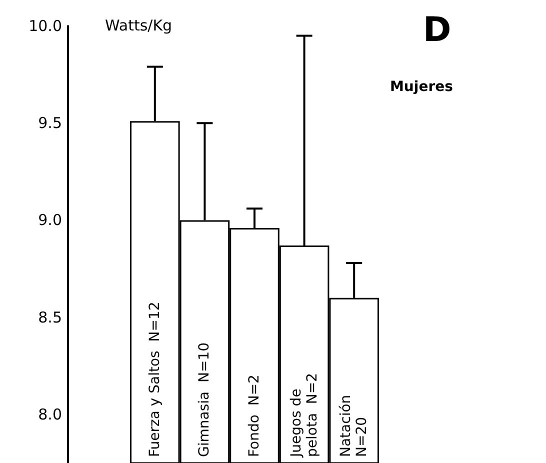 The image size is (546, 463). Describe the element at coordinates (50, 220) in the screenshot. I see `y-tick-label: 9.0` at that location.